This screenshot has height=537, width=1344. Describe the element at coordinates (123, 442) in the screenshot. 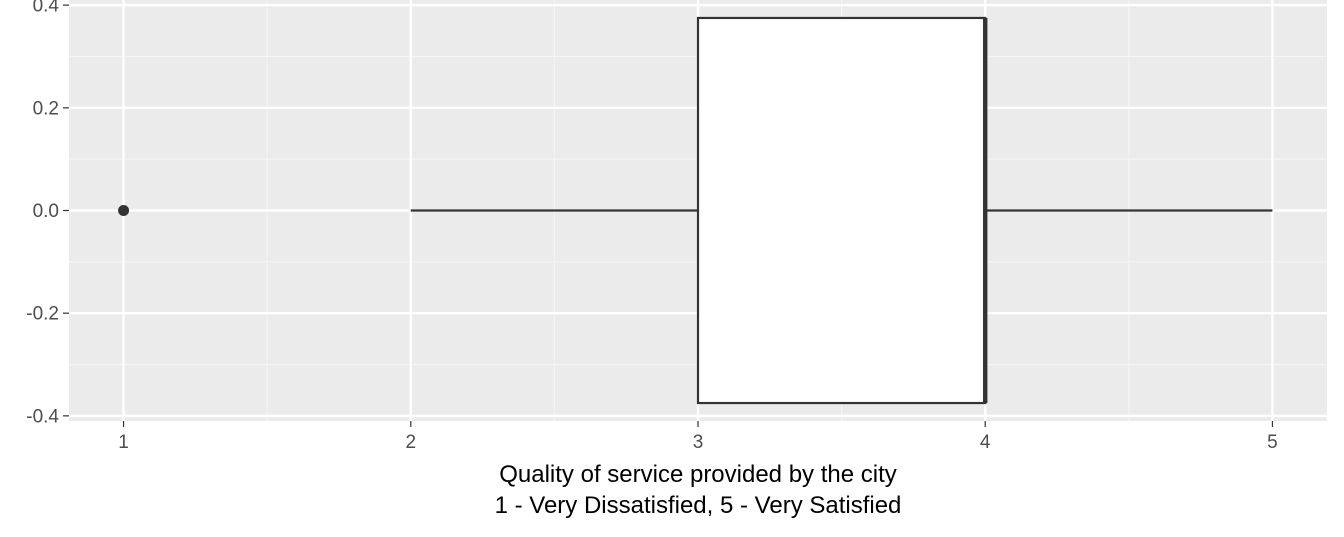

I see `x-tick-label: 1` at that location.